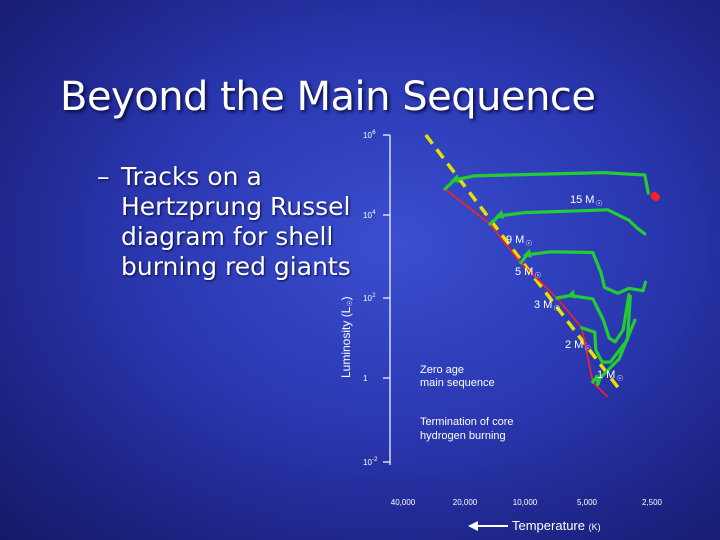 The image size is (720, 540). What do you see at coordinates (375, 460) in the screenshot?
I see `y-tick-exponent: -2` at bounding box center [375, 460].